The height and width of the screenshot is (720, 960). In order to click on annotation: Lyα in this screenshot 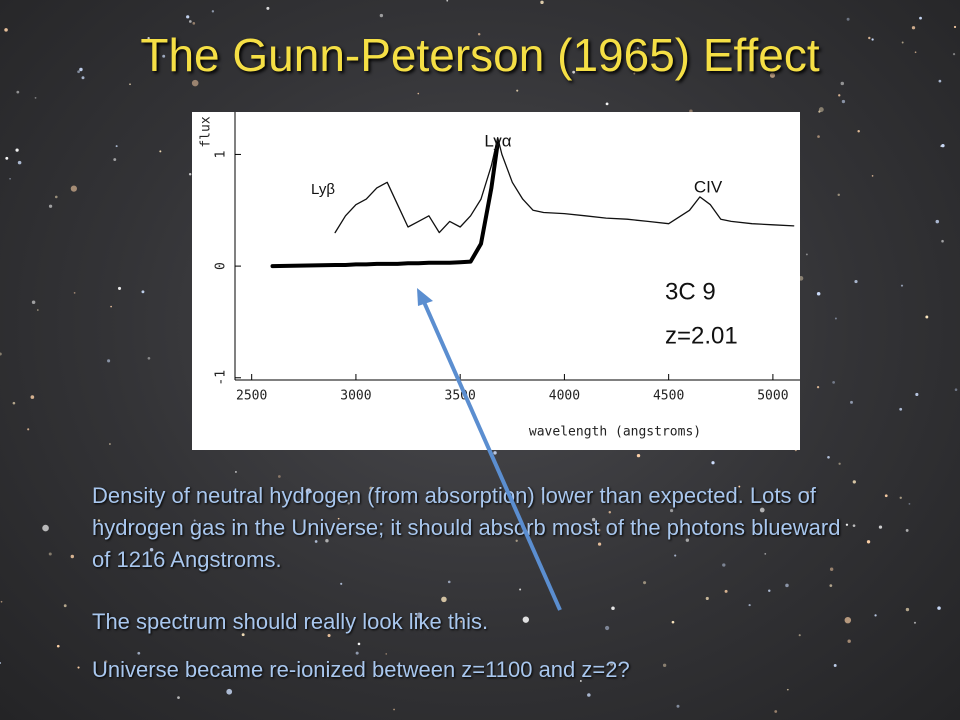, I will do `click(497, 140)`.